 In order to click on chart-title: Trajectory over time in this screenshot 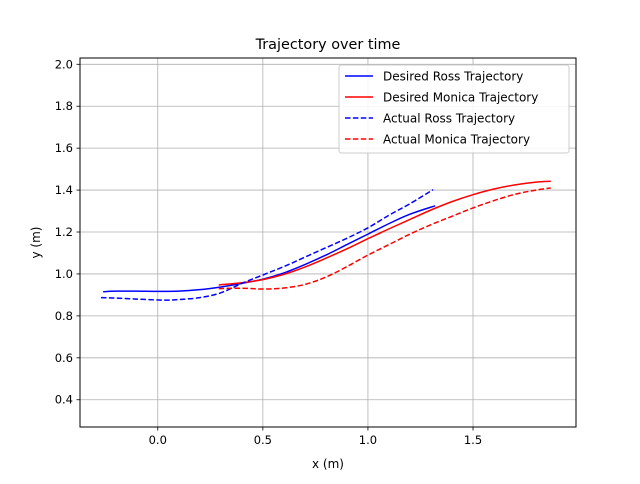, I will do `click(328, 45)`.